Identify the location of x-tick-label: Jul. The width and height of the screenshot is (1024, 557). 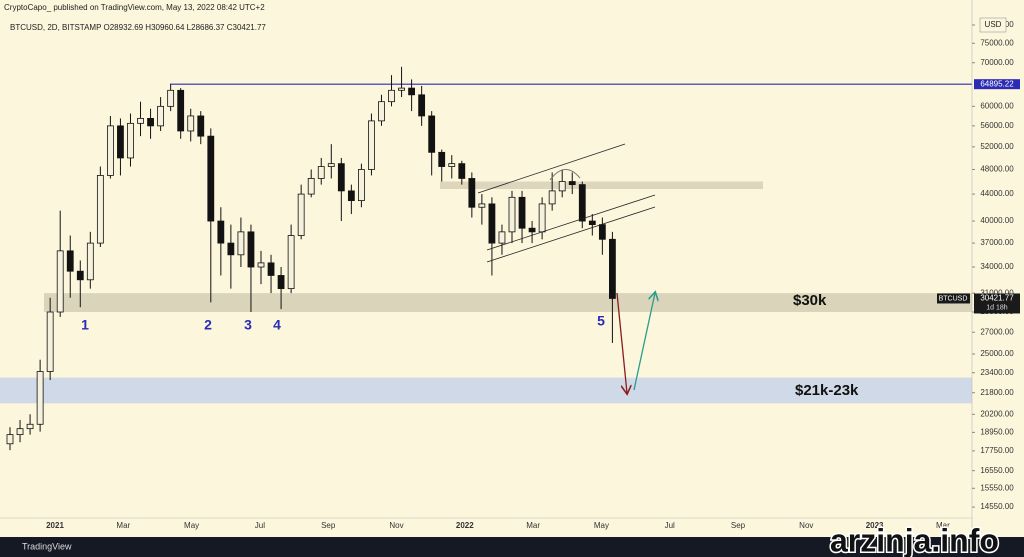
(670, 525).